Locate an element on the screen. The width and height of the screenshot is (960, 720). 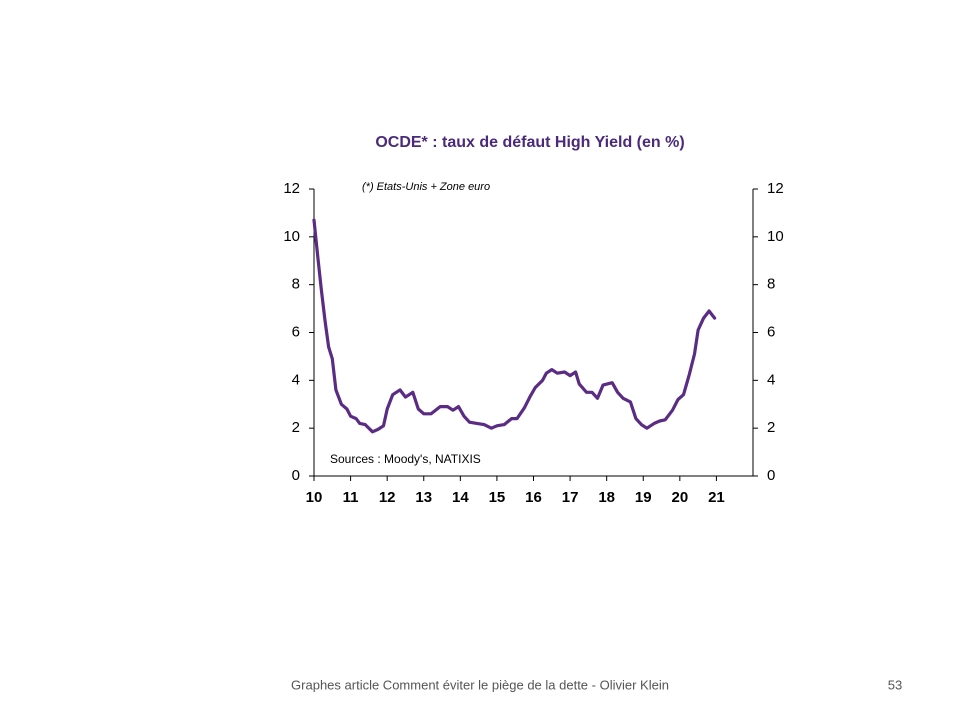
y2-tick-label: 0 is located at coordinates (771, 475).